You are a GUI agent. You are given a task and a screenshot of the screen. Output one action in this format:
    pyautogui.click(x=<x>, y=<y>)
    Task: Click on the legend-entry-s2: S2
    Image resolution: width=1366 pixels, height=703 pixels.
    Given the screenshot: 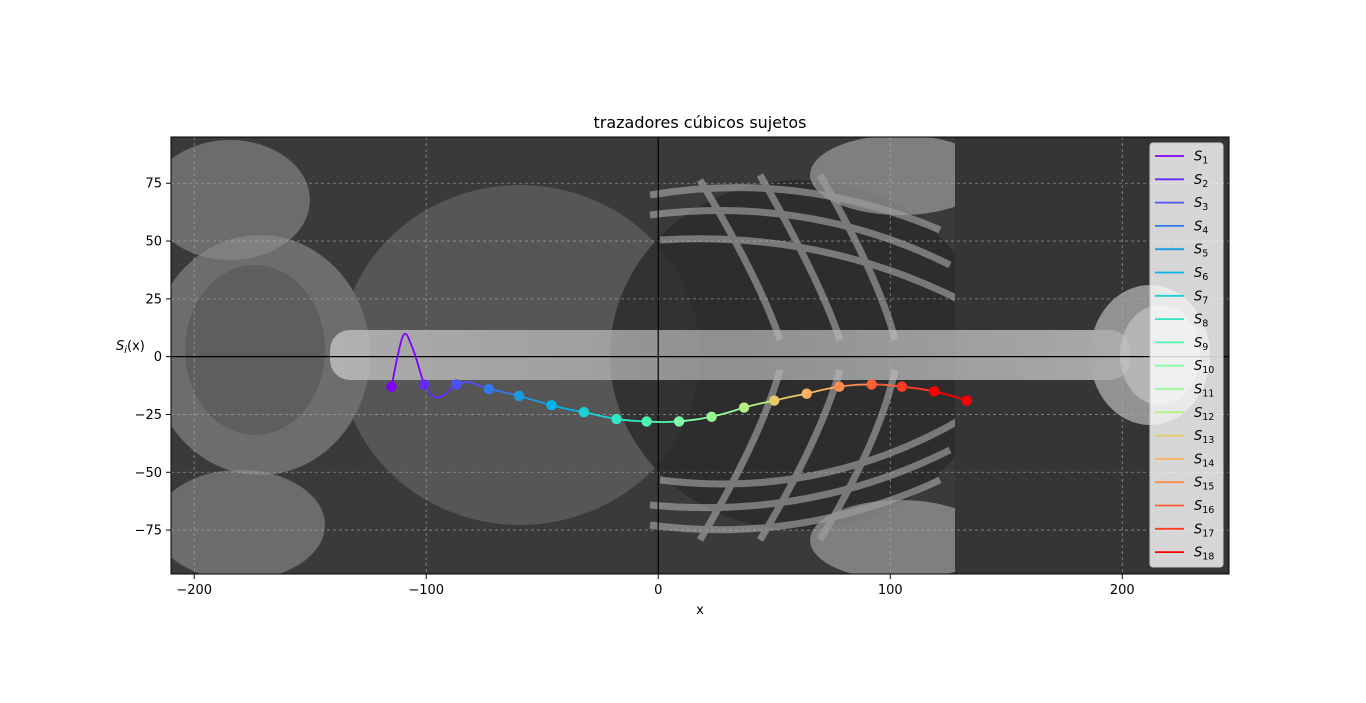 What is the action you would take?
    pyautogui.click(x=1181, y=181)
    